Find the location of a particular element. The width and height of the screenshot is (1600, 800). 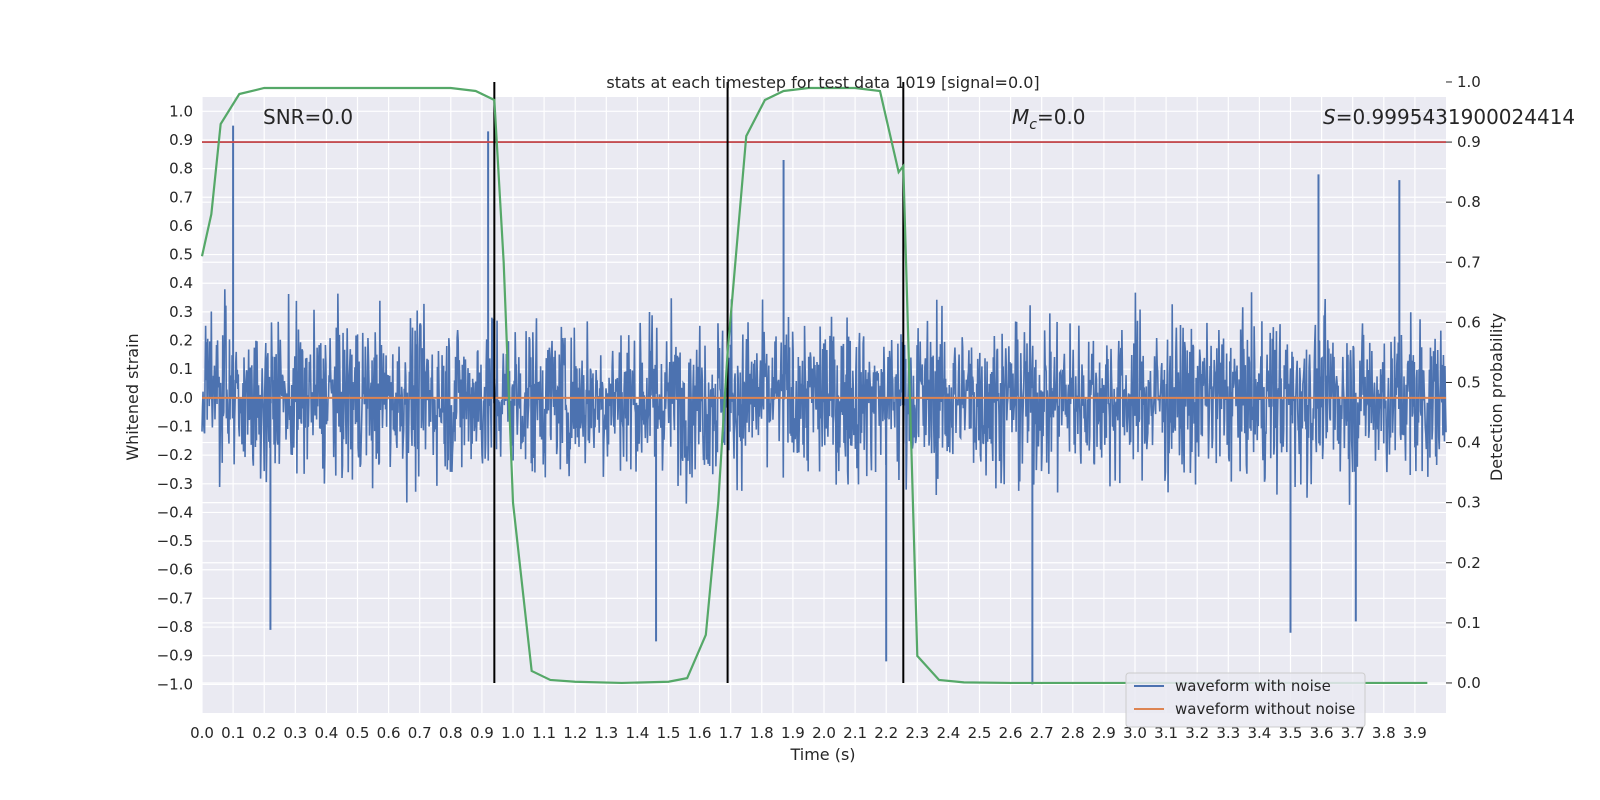

y-tick-label: −0.3 is located at coordinates (175, 484).